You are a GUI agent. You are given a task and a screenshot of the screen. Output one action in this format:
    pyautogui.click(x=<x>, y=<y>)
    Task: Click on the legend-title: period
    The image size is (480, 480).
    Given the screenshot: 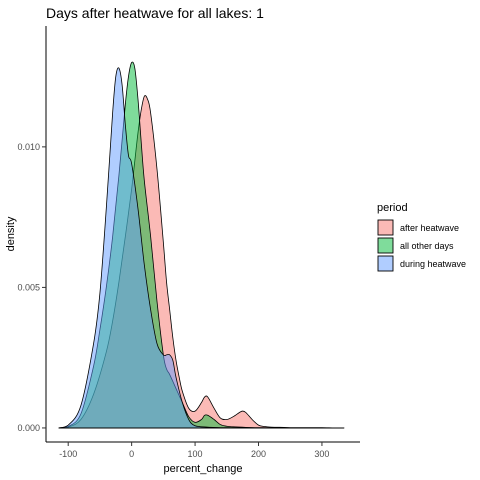 What is the action you would take?
    pyautogui.click(x=392, y=208)
    